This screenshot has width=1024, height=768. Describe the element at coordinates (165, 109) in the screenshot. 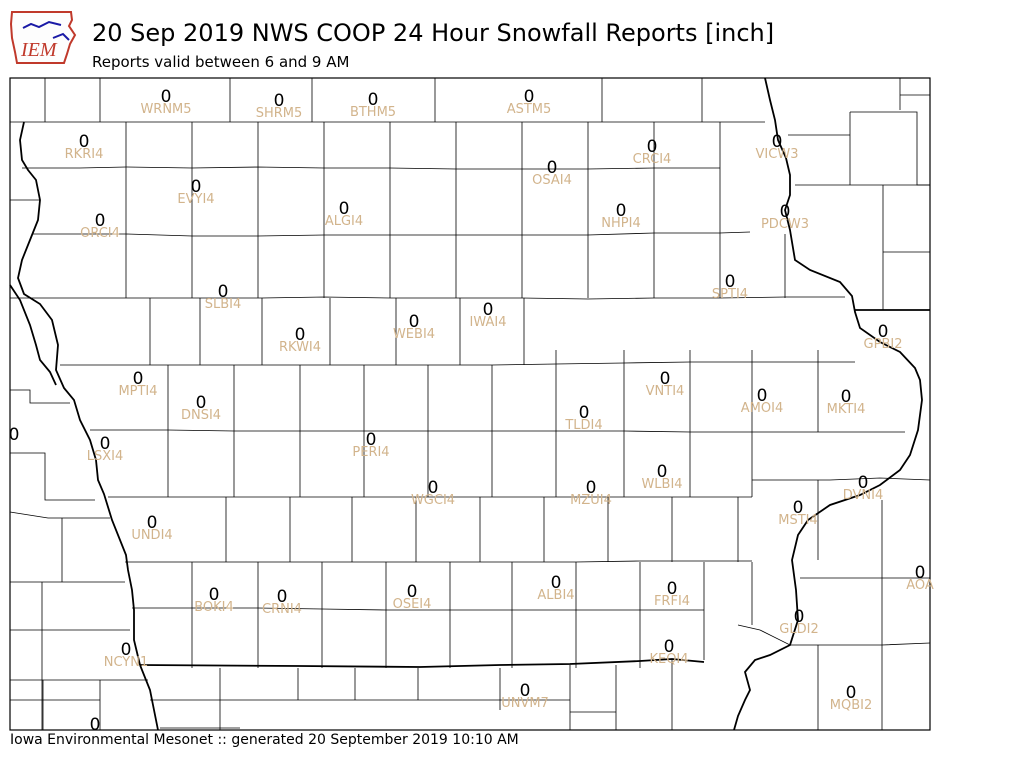

I see `station-id-label: WRNM5` at that location.